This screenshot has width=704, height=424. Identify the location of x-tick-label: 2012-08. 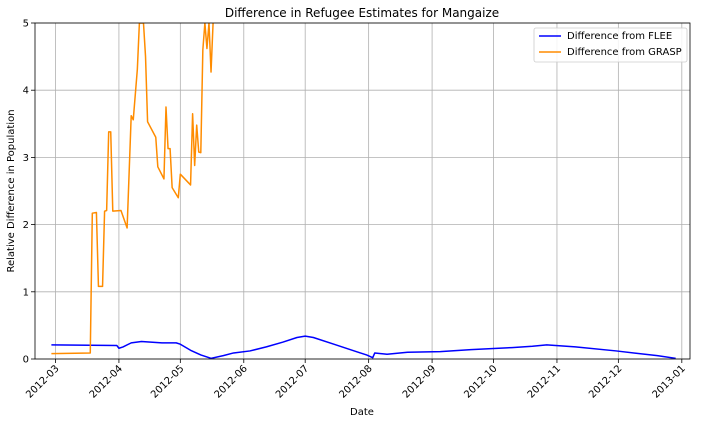
(355, 381).